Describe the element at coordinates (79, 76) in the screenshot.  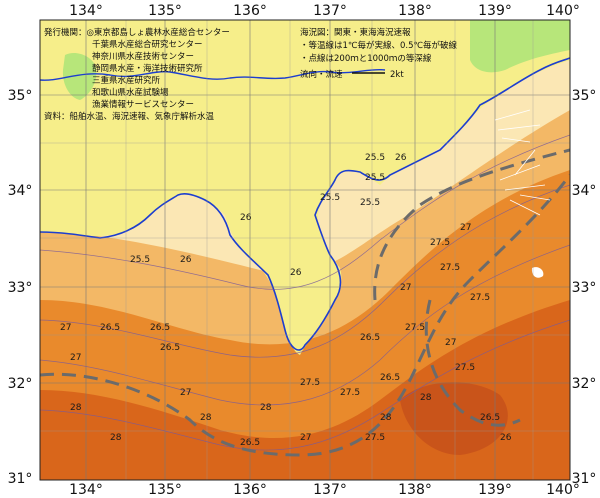
I see `awaji-island` at that location.